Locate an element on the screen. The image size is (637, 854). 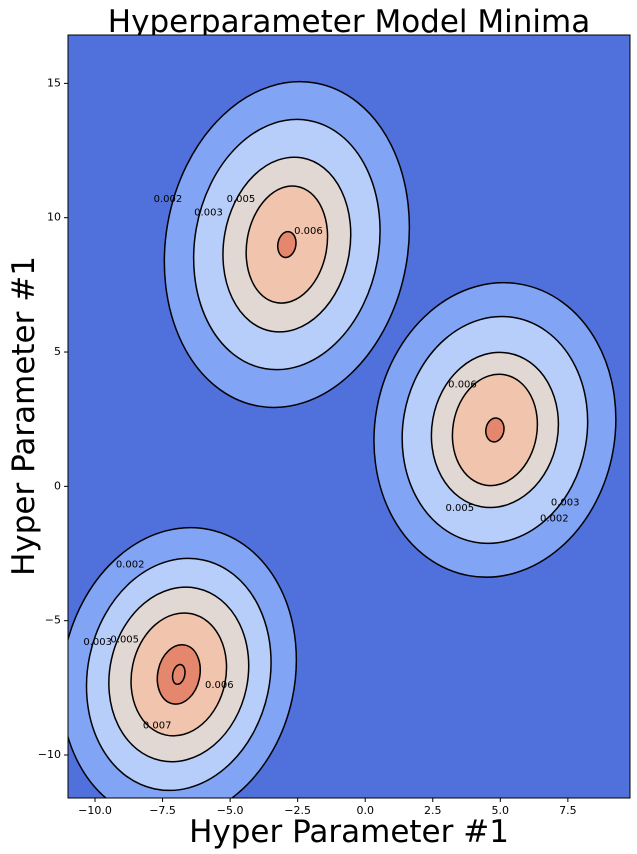
y-tick-label: −5 is located at coordinates (53, 620).